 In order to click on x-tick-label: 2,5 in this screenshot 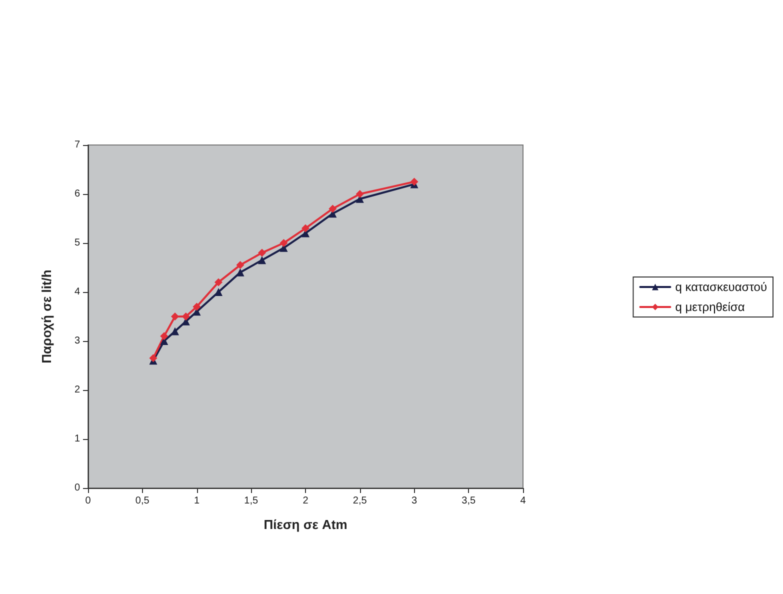, I will do `click(360, 501)`.